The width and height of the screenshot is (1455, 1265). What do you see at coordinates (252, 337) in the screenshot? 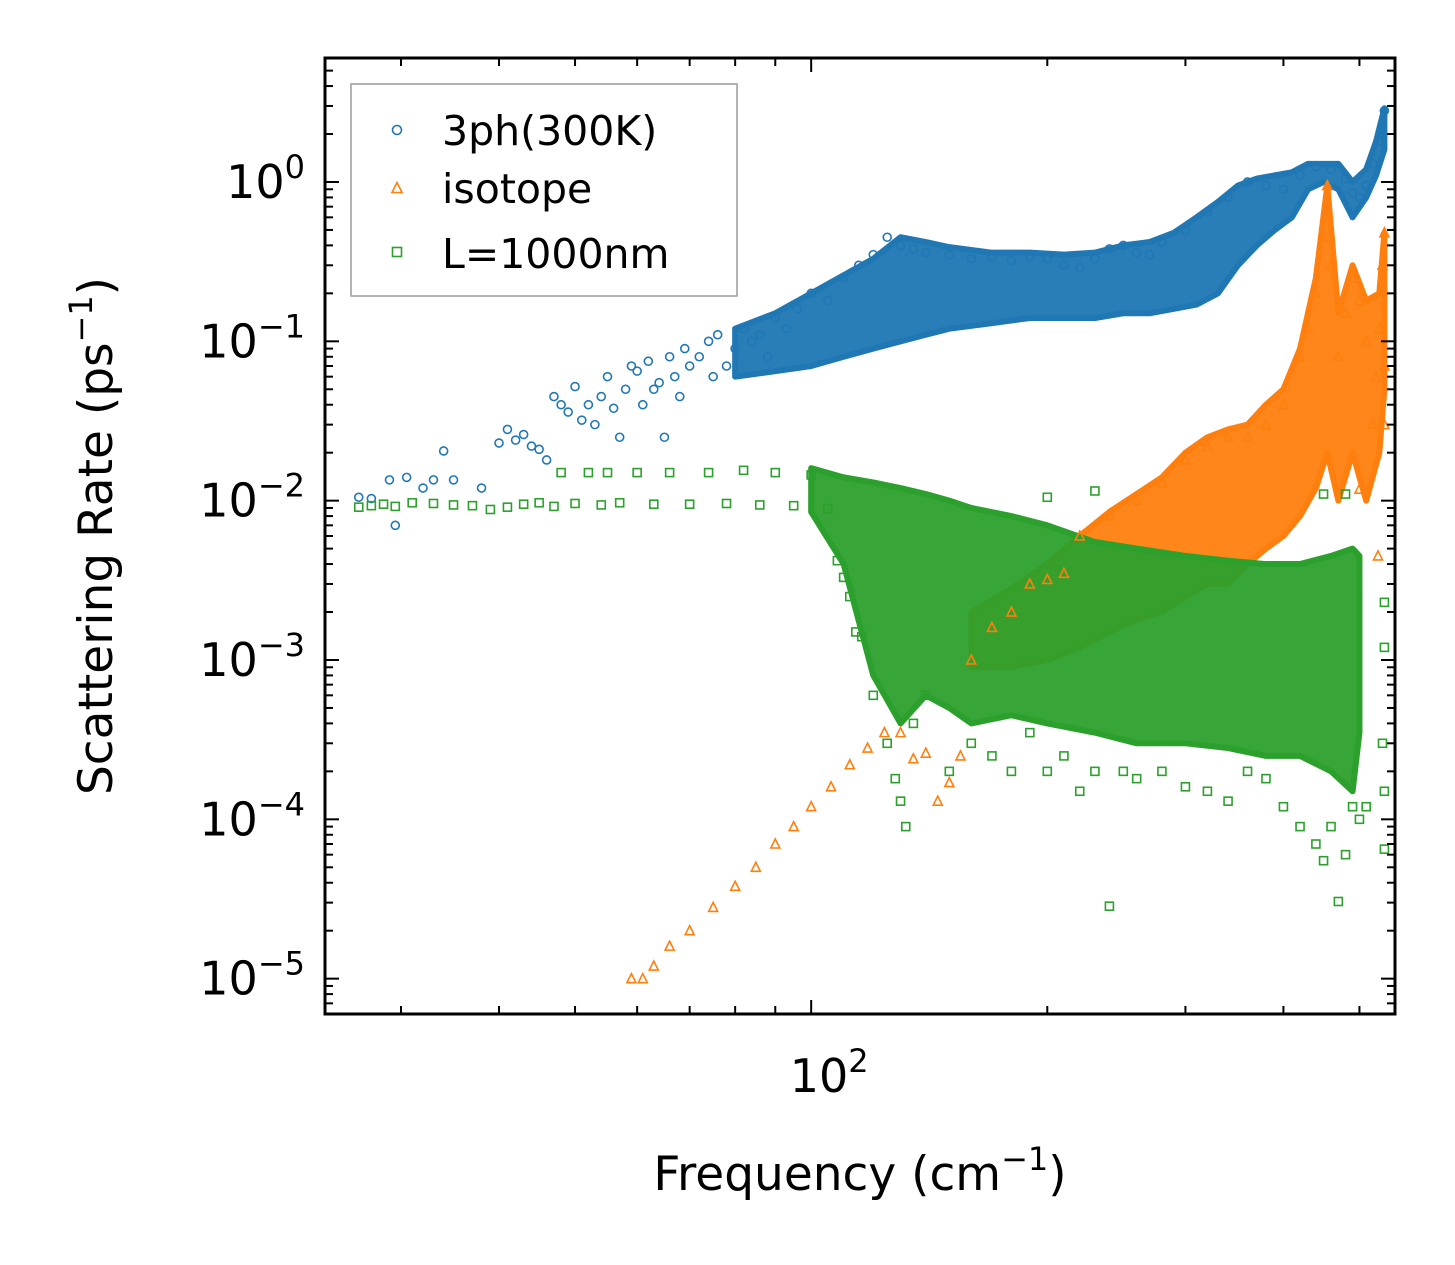
I see `y-tick-label: 10⁻¹` at bounding box center [252, 337].